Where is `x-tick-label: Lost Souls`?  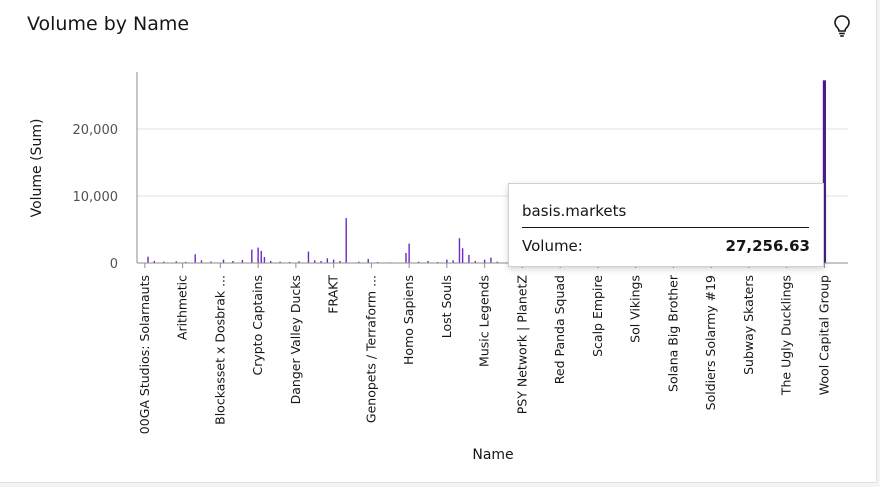 x-tick-label: Lost Souls is located at coordinates (446, 306).